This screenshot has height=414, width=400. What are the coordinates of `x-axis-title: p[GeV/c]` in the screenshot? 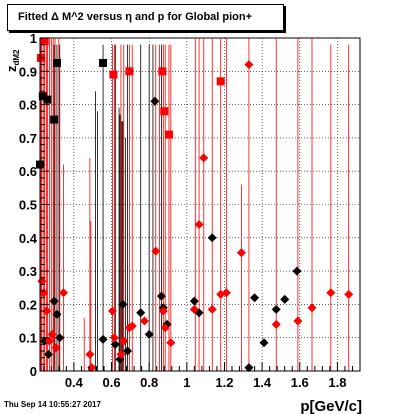 It's located at (331, 406).